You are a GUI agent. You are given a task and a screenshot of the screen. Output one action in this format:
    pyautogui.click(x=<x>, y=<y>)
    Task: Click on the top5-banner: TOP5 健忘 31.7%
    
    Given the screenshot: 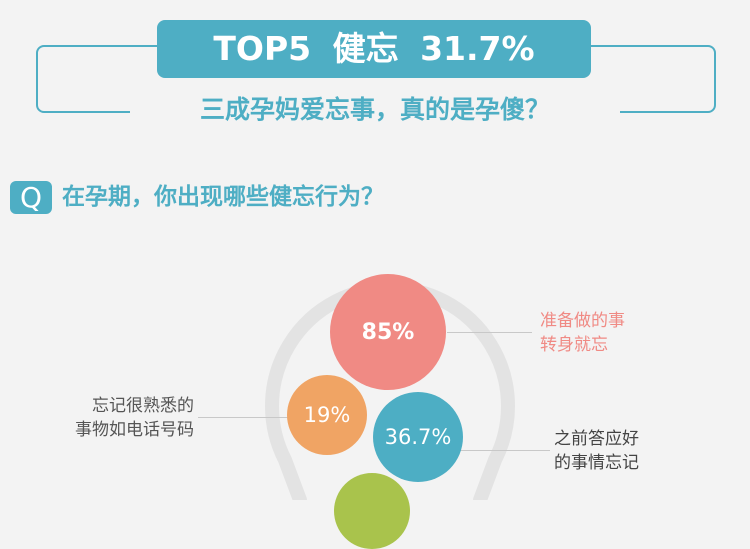 What is the action you would take?
    pyautogui.click(x=374, y=49)
    